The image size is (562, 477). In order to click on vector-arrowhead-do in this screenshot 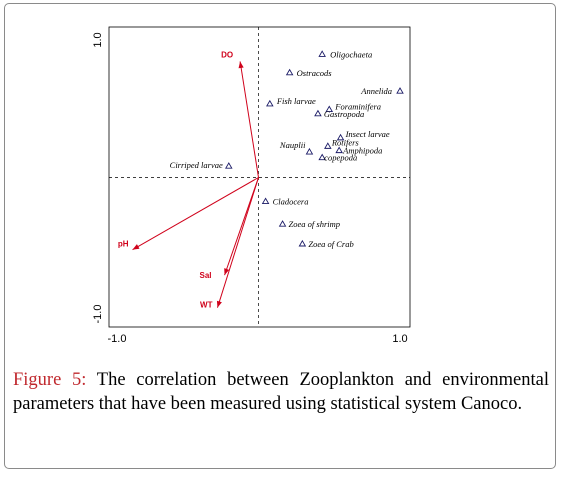, I will do `click(241, 65)`.